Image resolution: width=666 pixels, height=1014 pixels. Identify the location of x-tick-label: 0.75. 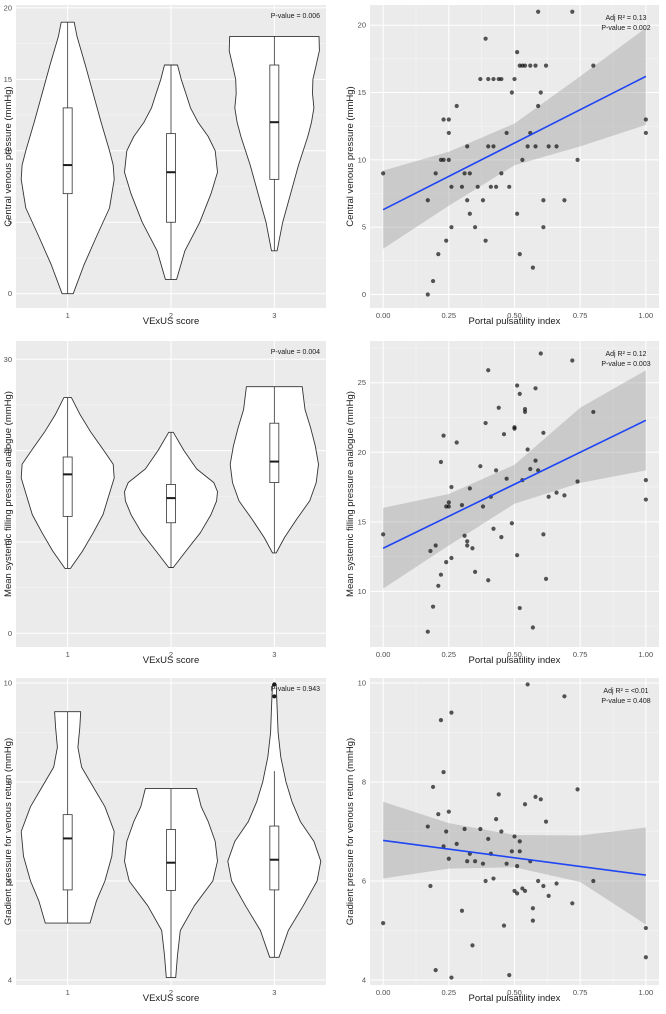
(580, 654).